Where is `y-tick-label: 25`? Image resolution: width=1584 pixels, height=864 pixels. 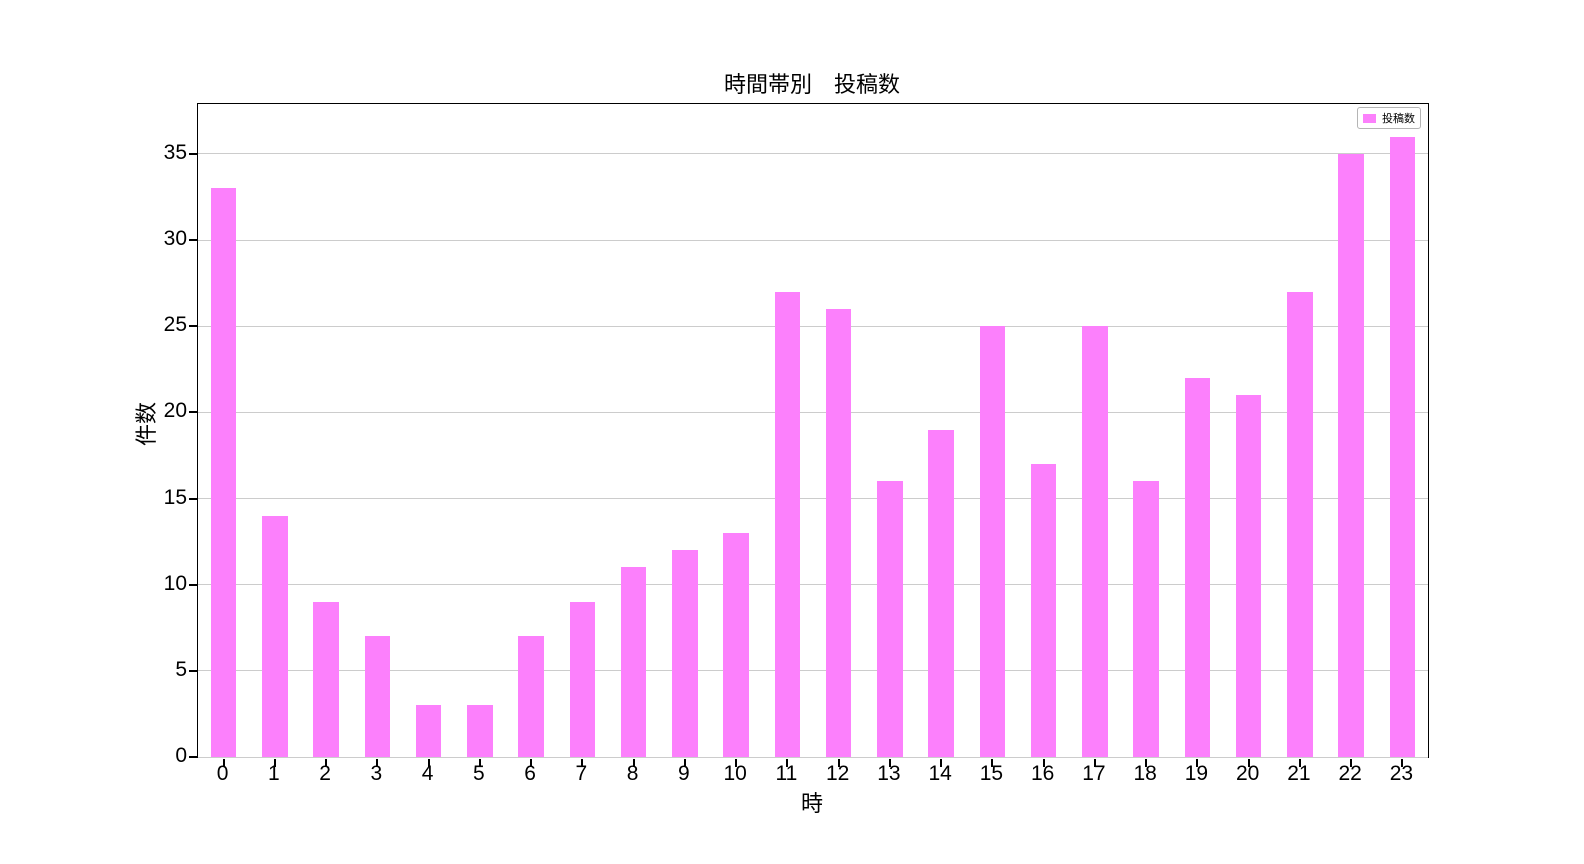
y-tick-label: 25 is located at coordinates (175, 325).